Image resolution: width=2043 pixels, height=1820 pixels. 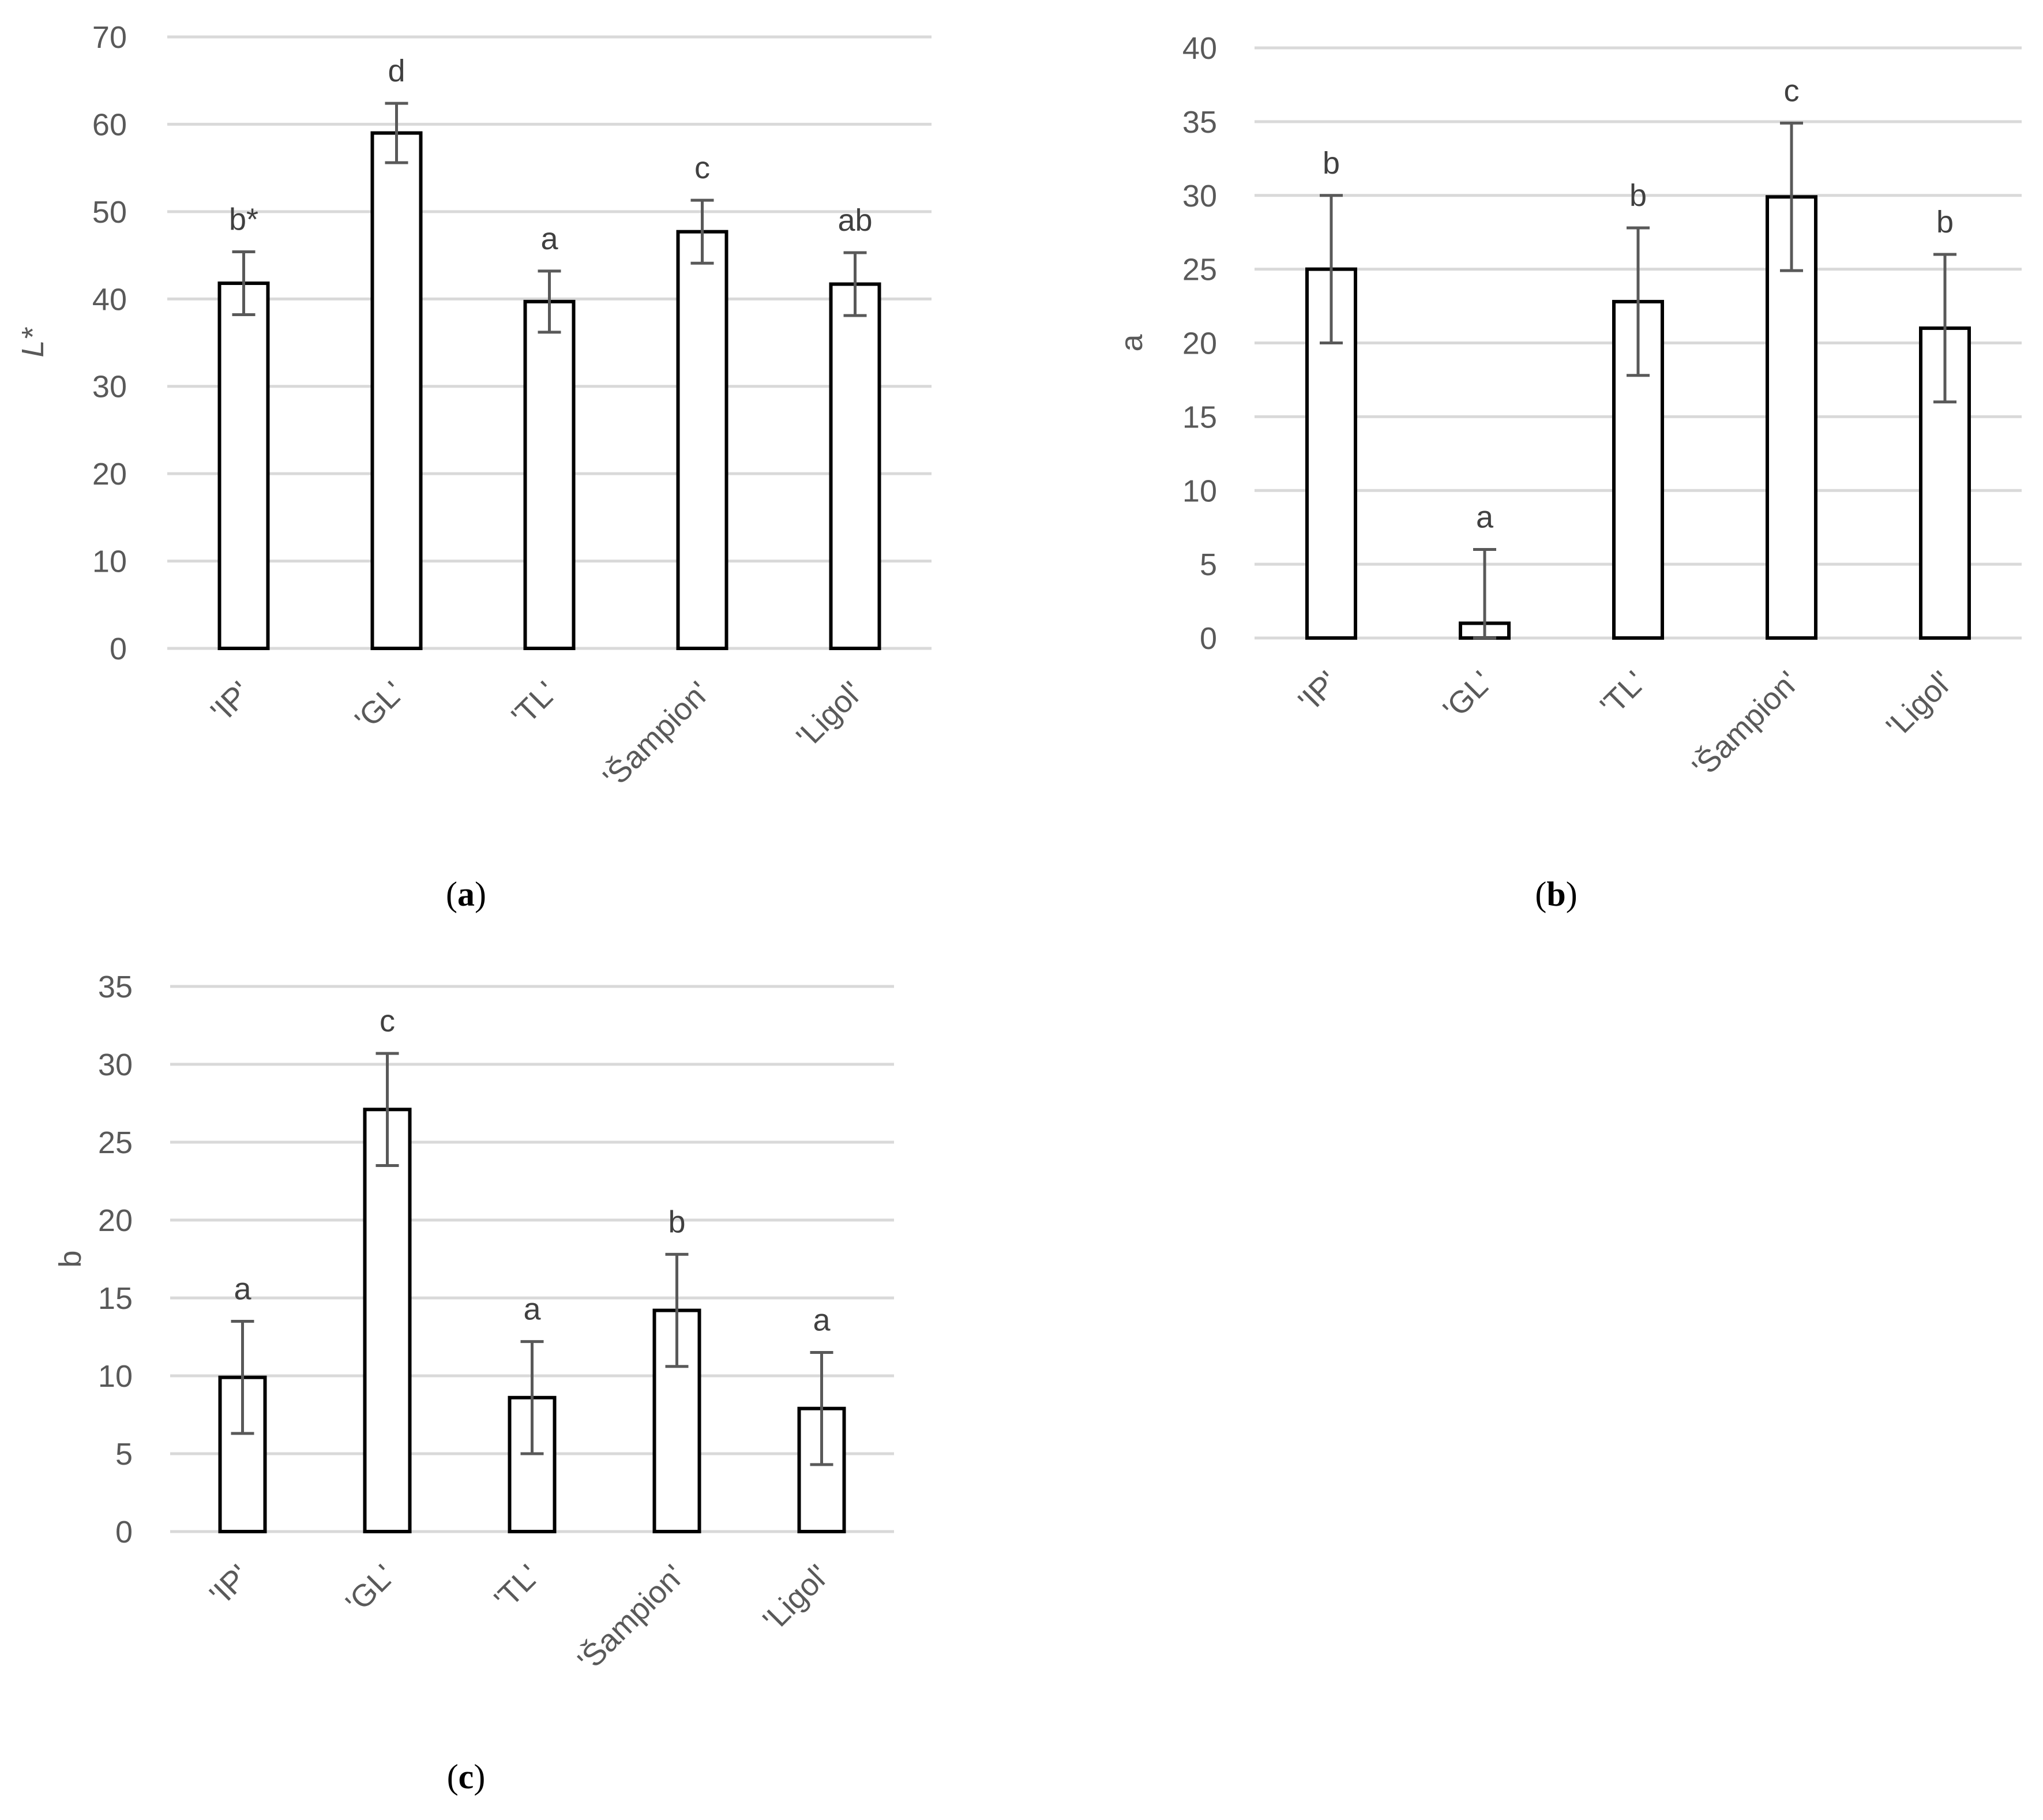 What do you see at coordinates (466, 1777) in the screenshot?
I see `panel-caption: (c)` at bounding box center [466, 1777].